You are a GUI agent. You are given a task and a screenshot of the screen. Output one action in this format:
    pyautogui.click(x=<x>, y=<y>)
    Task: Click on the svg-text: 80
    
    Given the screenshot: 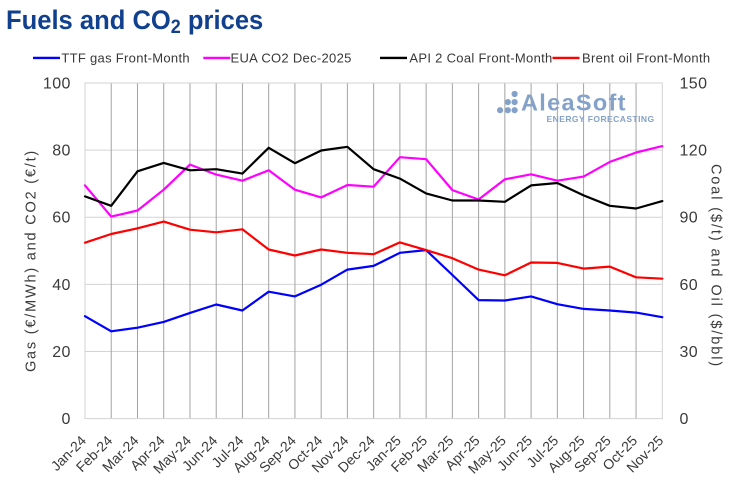 What is the action you would take?
    pyautogui.click(x=61, y=151)
    